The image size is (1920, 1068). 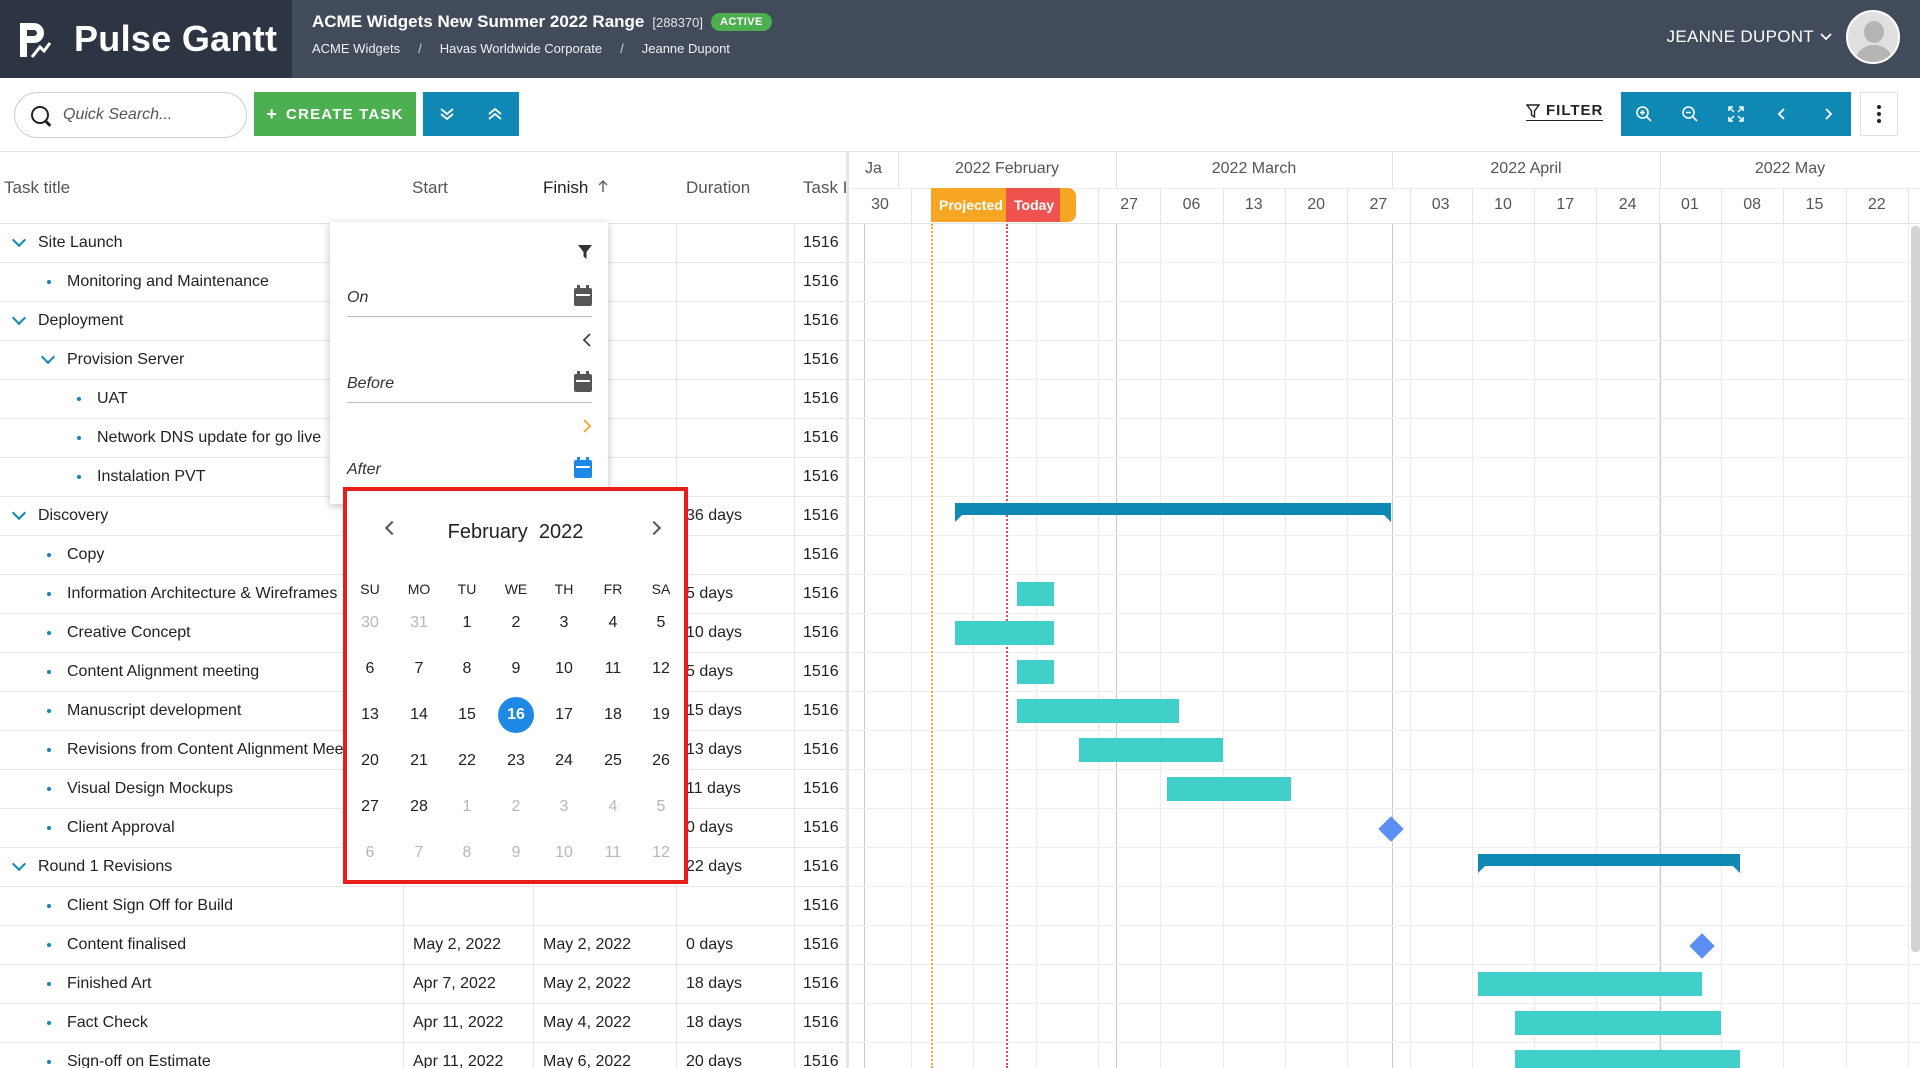 I want to click on breadcrumb-item: Havas Worldwide Corporate, so click(x=521, y=48).